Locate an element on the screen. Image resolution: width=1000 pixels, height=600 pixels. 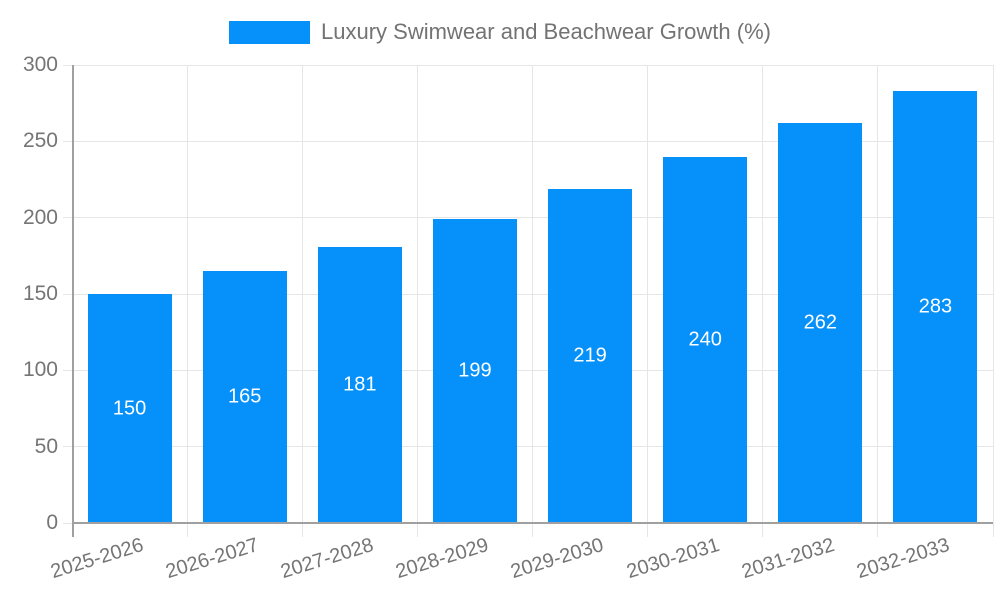
y-tick-label: 250 is located at coordinates (40, 141).